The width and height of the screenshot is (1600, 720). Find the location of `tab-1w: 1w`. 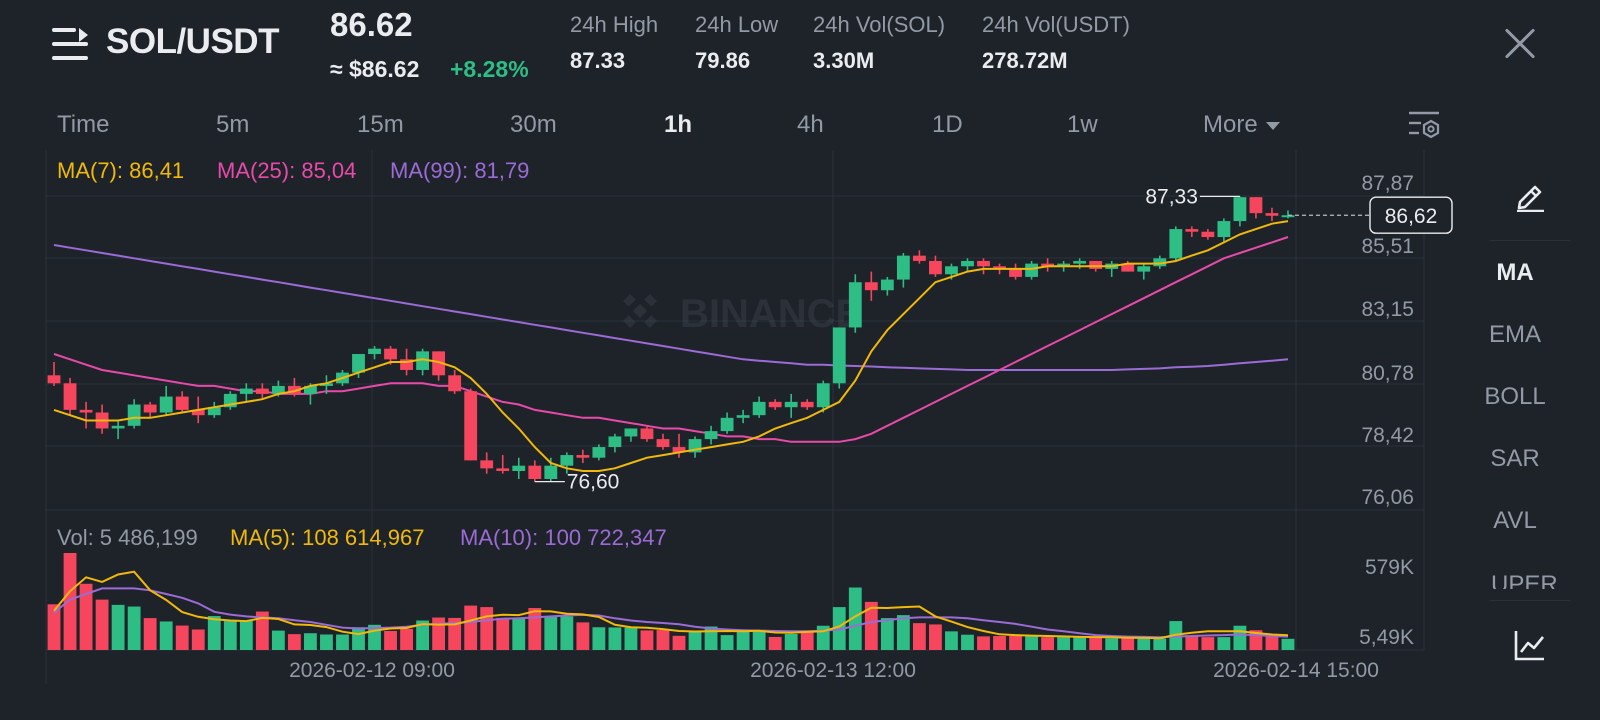

tab-1w: 1w is located at coordinates (1082, 124).